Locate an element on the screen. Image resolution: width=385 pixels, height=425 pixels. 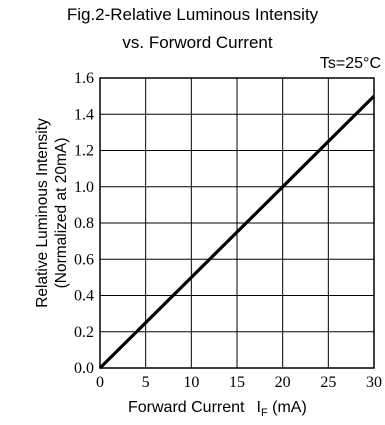
x-tick-label: 20 is located at coordinates (283, 382).